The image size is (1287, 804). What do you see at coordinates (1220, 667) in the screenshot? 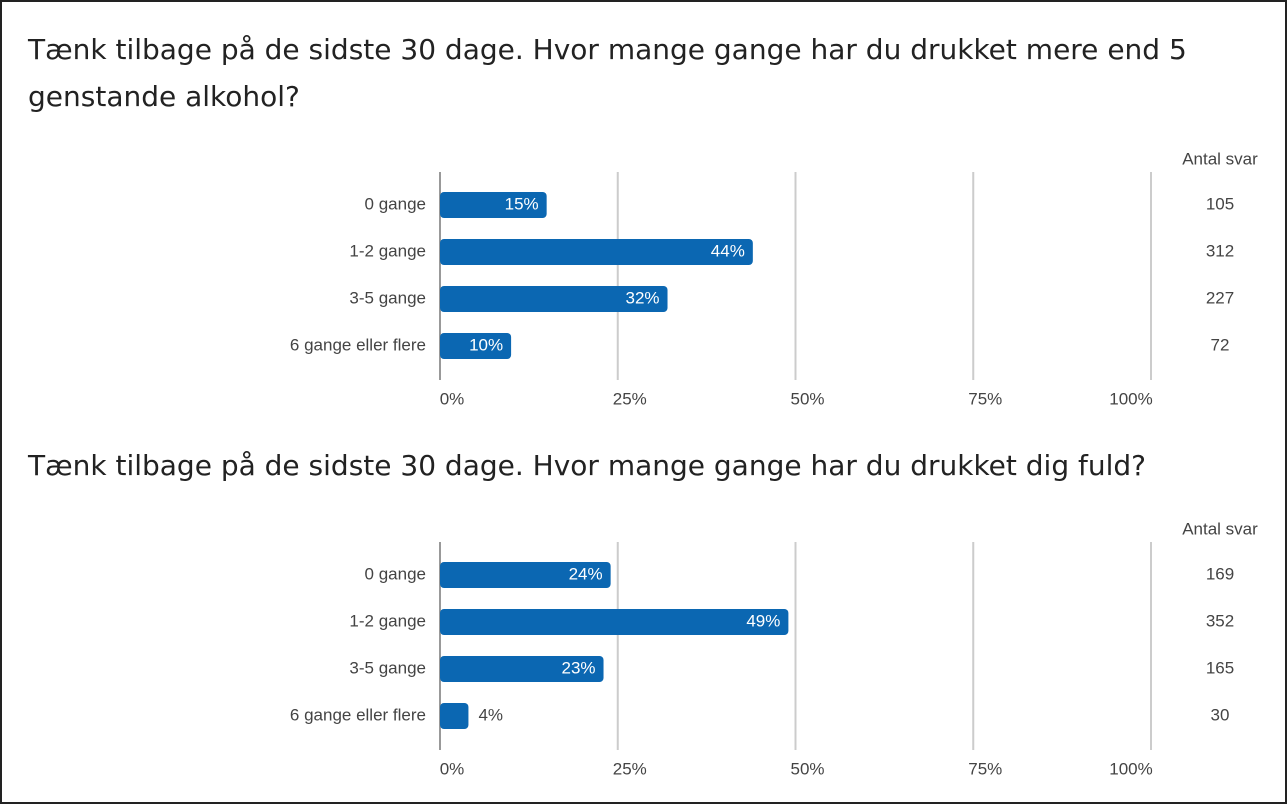
I see `count-label: 165` at bounding box center [1220, 667].